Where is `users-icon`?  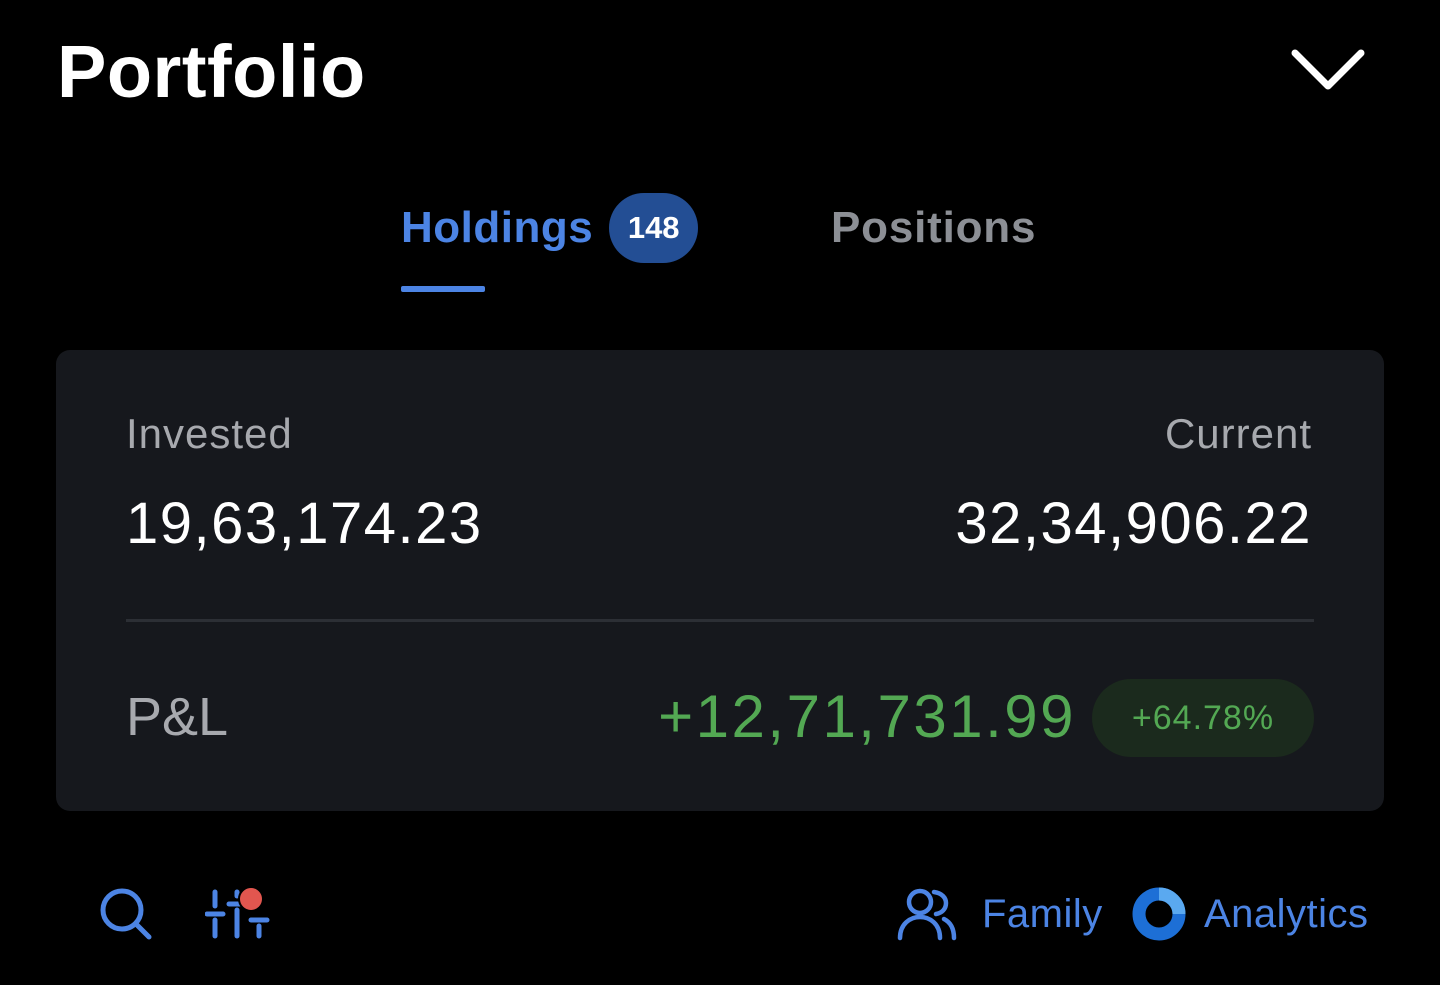
users-icon is located at coordinates (927, 914).